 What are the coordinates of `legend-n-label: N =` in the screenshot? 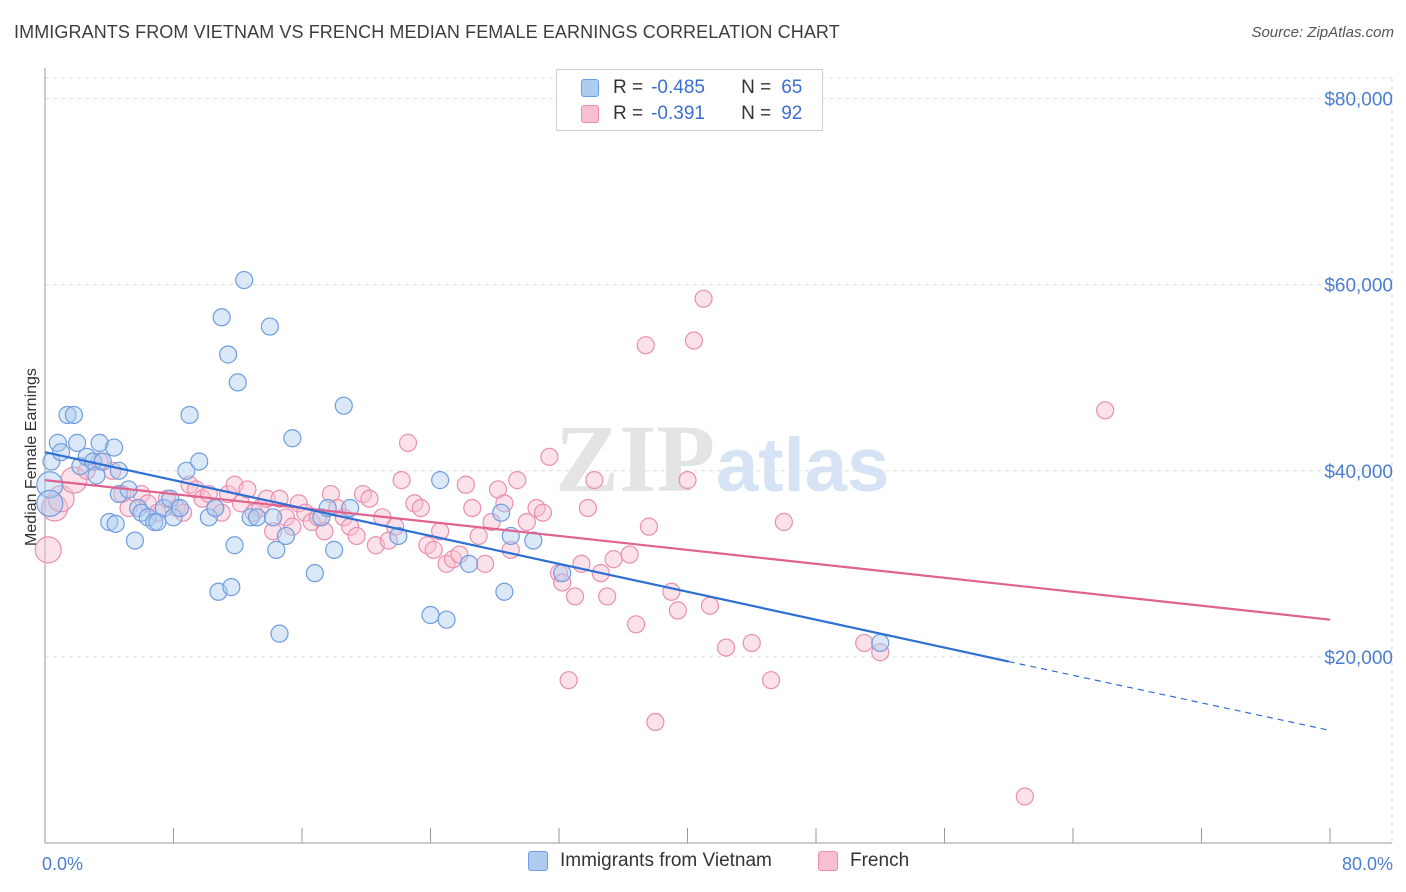 It's located at (756, 113).